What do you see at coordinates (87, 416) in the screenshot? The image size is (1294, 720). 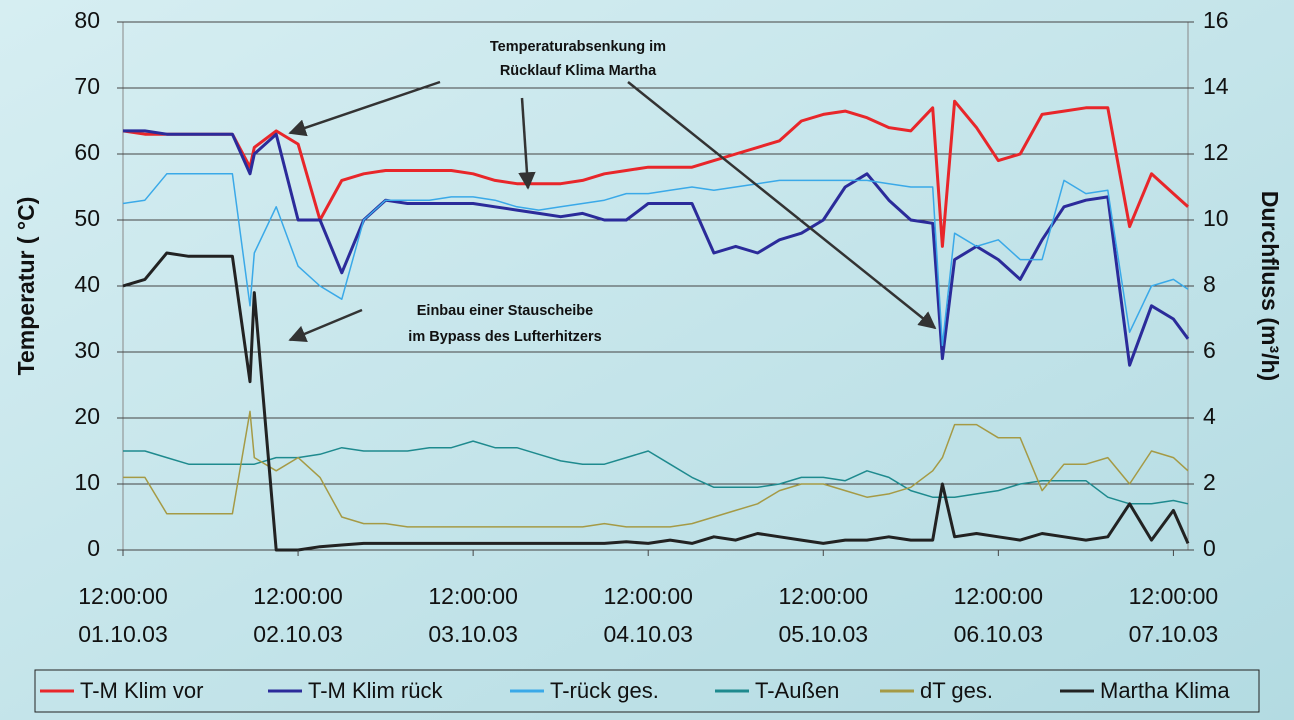 I see `y-tick-label: 20` at bounding box center [87, 416].